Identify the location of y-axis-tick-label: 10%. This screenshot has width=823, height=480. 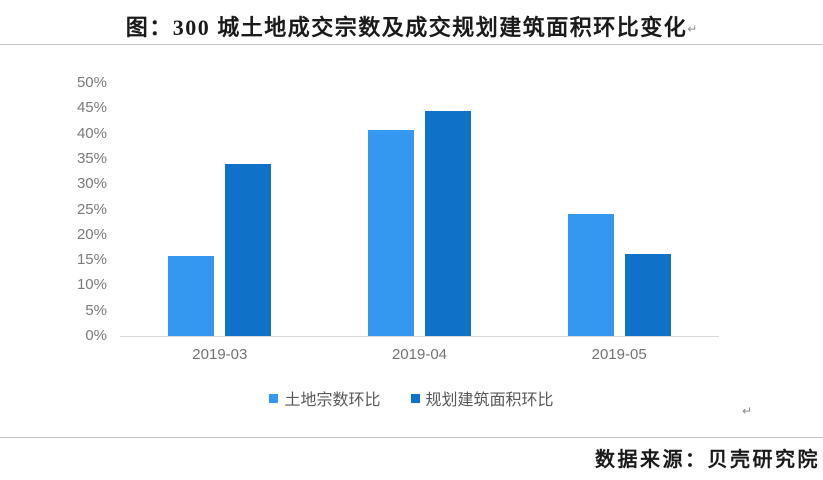
(91, 285).